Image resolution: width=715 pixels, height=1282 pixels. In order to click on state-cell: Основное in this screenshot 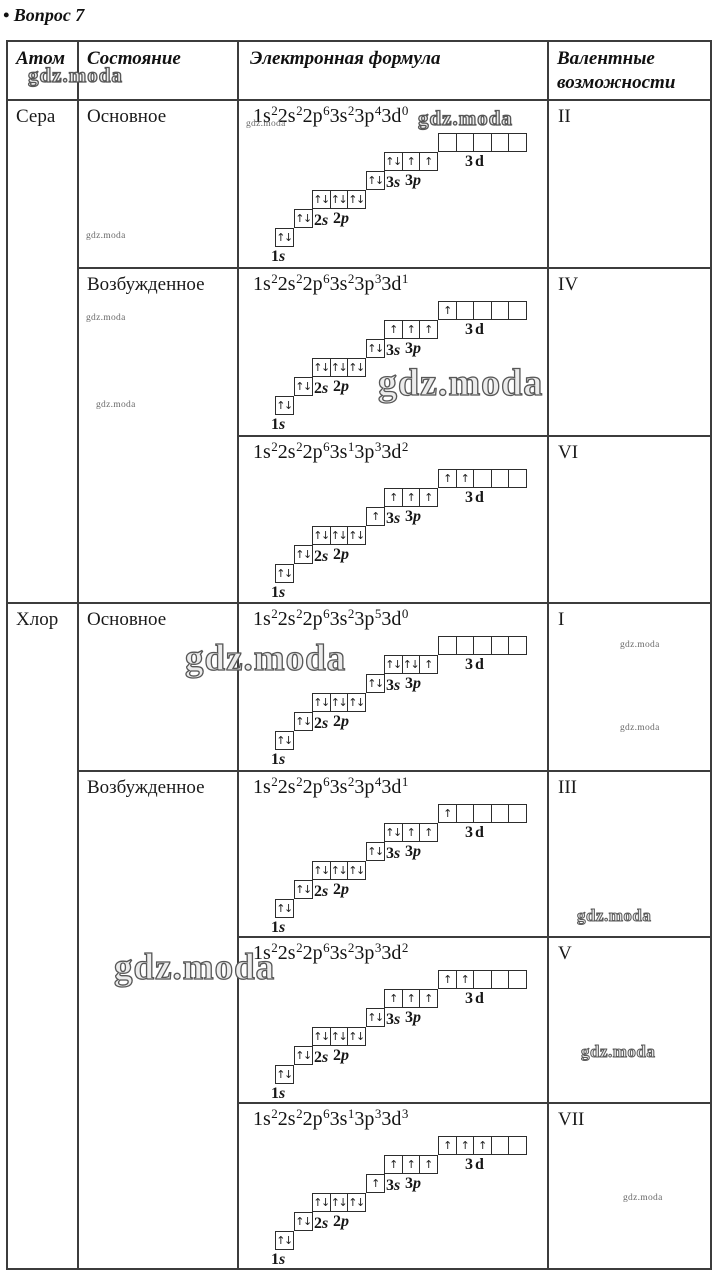, I will do `click(158, 183)`.